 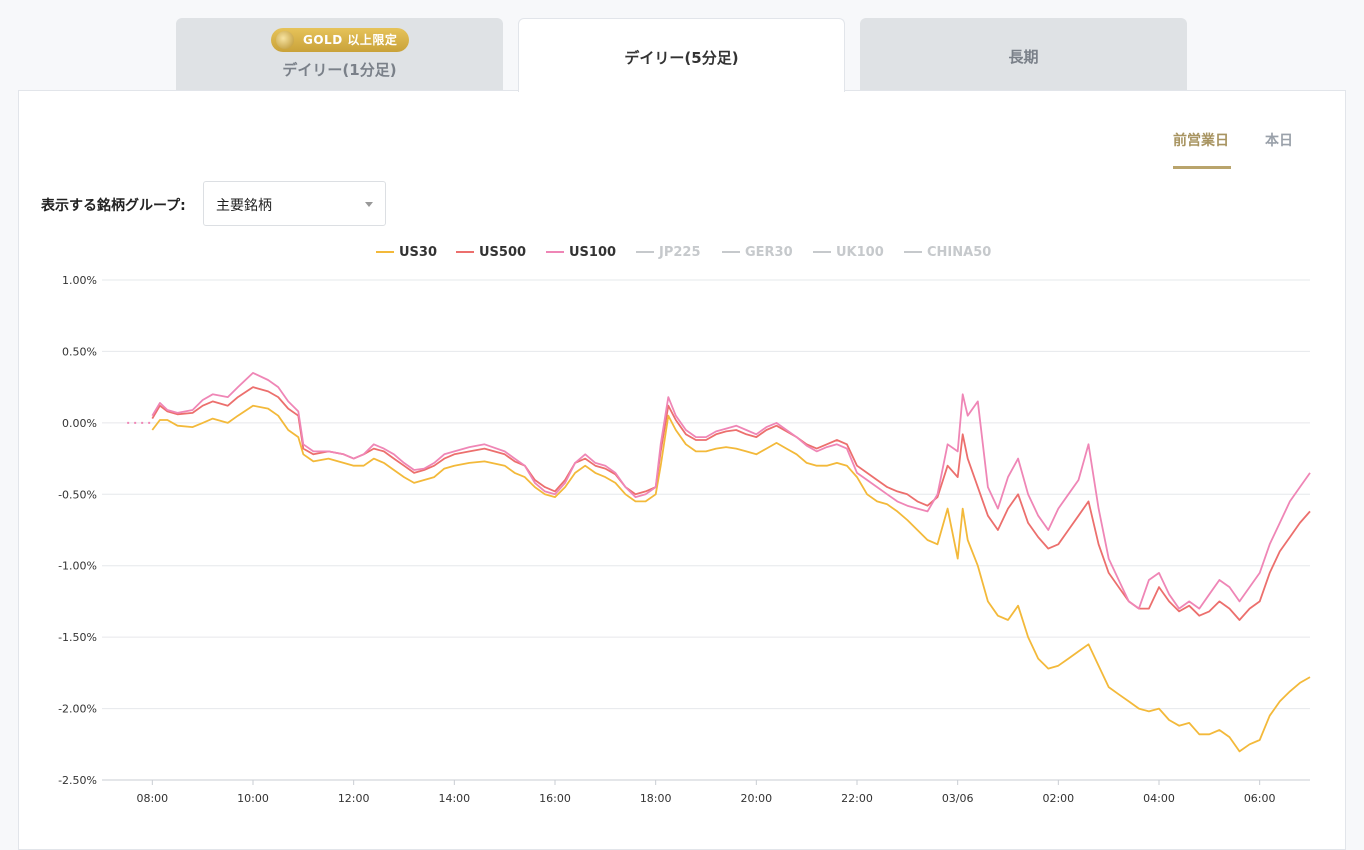 I want to click on y-tick-label: 0.50%, so click(x=79, y=351).